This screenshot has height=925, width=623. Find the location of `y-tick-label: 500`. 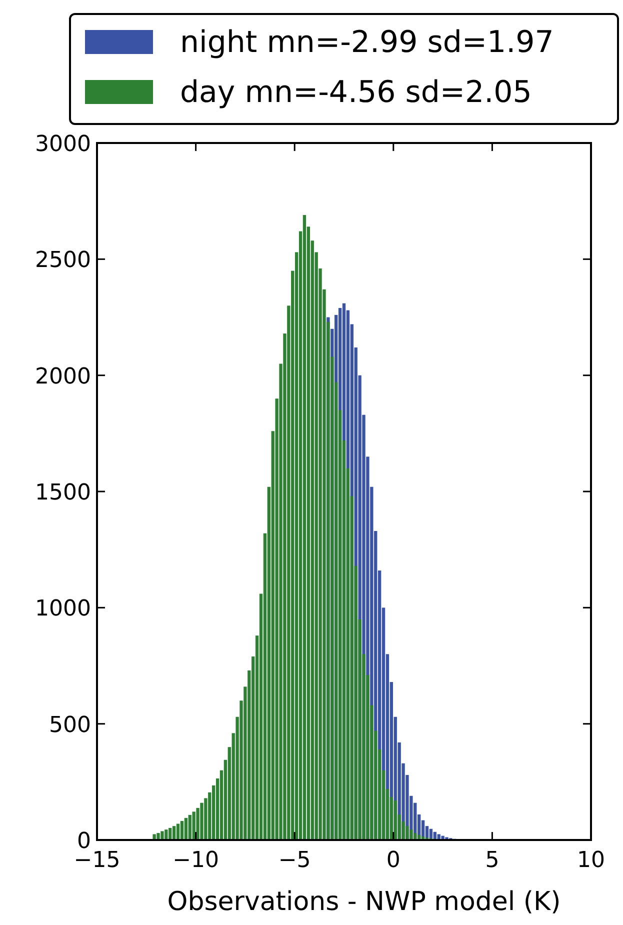

y-tick-label: 500 is located at coordinates (70, 725).